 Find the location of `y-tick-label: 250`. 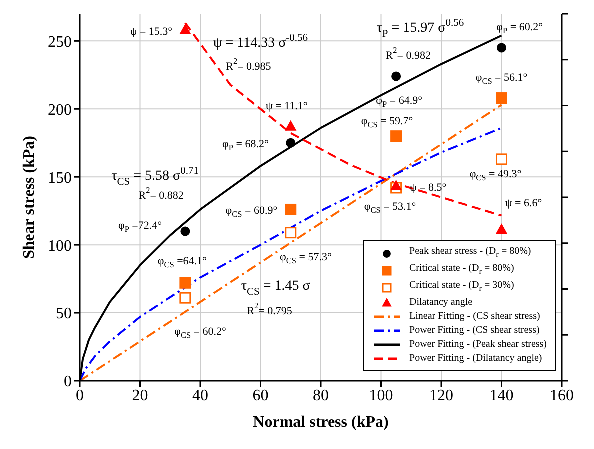

y-tick-label: 250 is located at coordinates (60, 42).